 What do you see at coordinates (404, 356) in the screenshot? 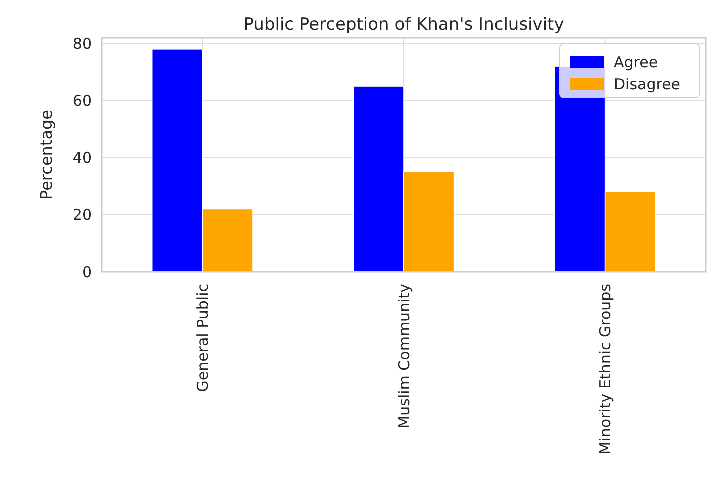
I see `x-tick-label: Muslim Community` at bounding box center [404, 356].